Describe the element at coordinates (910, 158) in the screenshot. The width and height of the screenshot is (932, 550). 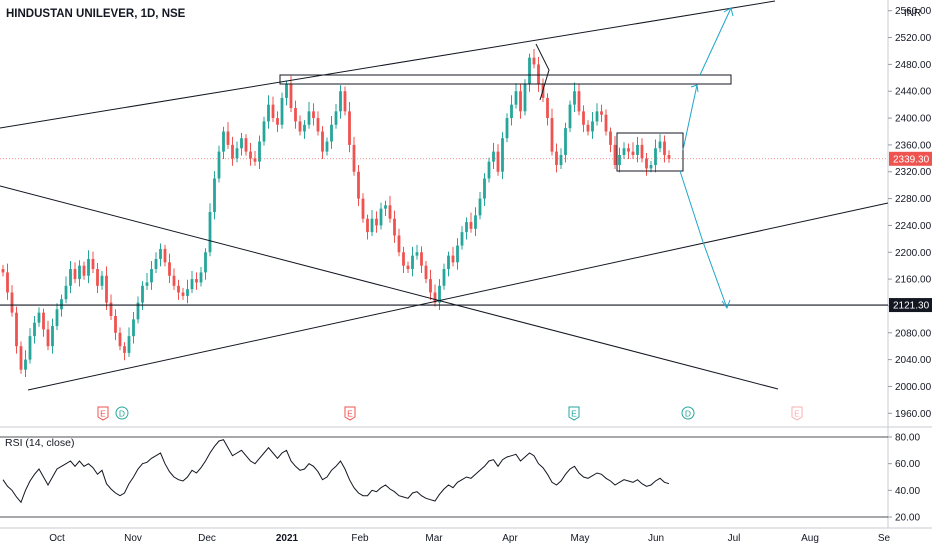
I see `last-price-badge` at that location.